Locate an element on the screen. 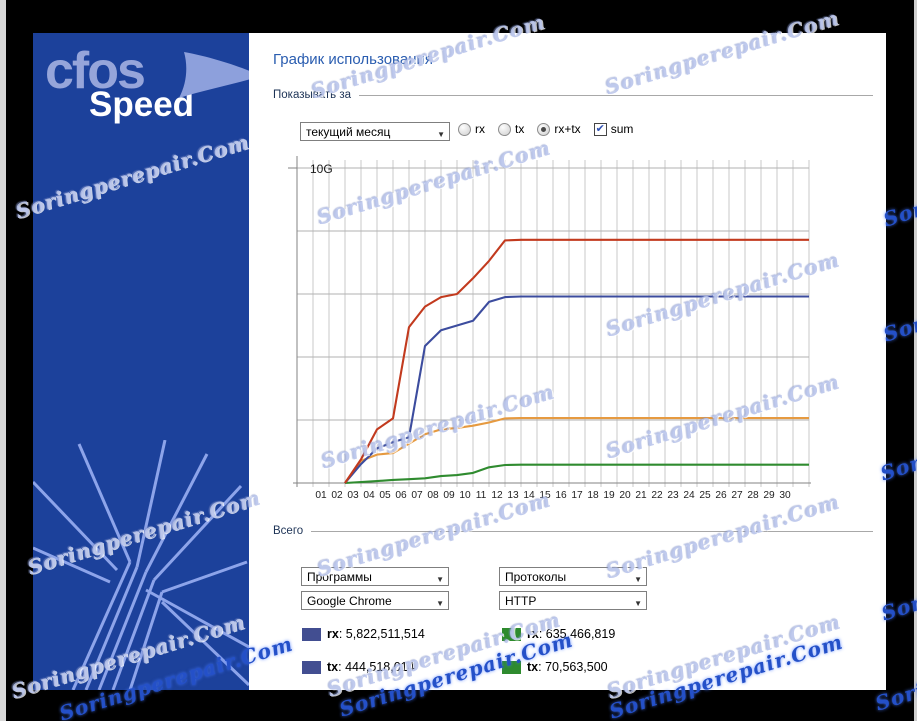 The width and height of the screenshot is (917, 721). orange-line is located at coordinates (576, 450).